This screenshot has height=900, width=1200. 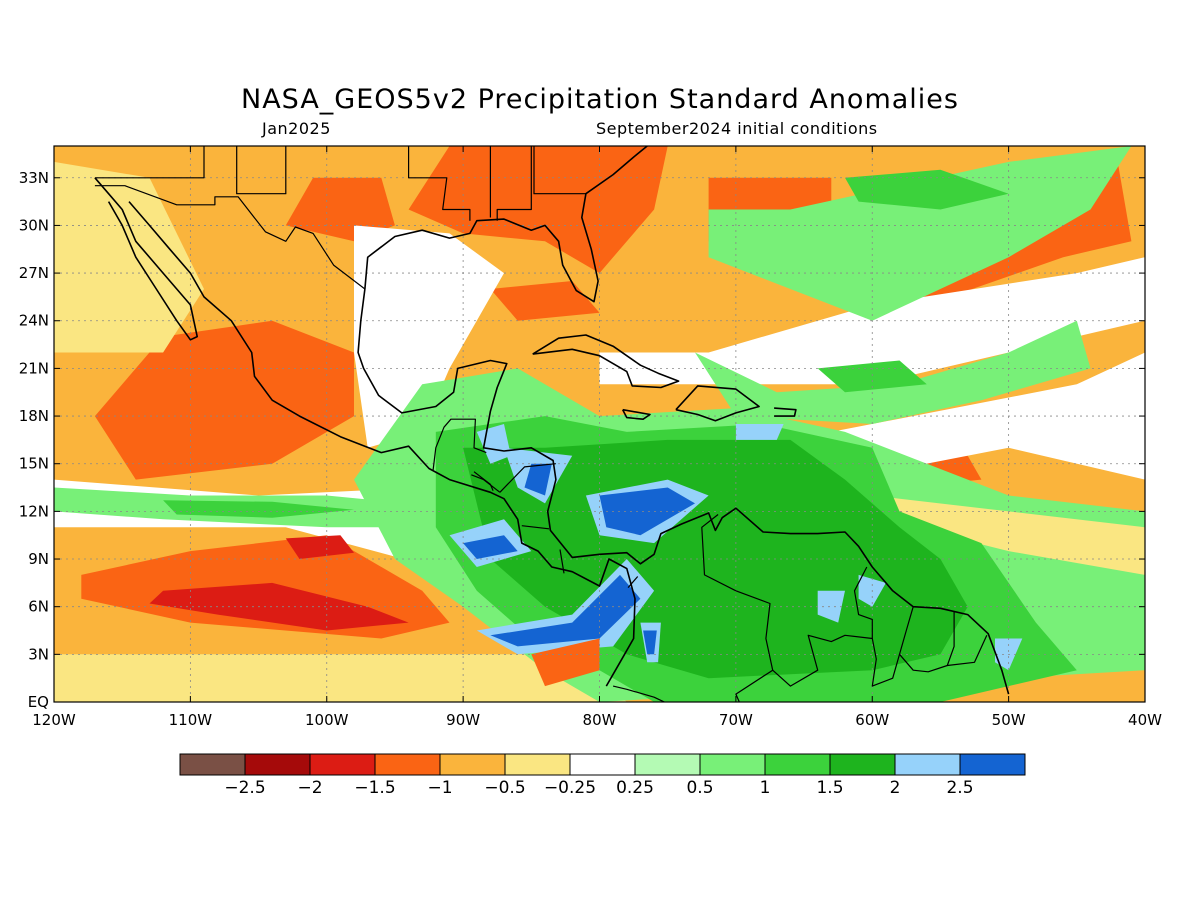 What do you see at coordinates (699, 788) in the screenshot?
I see `colorbar-label: 0.5` at bounding box center [699, 788].